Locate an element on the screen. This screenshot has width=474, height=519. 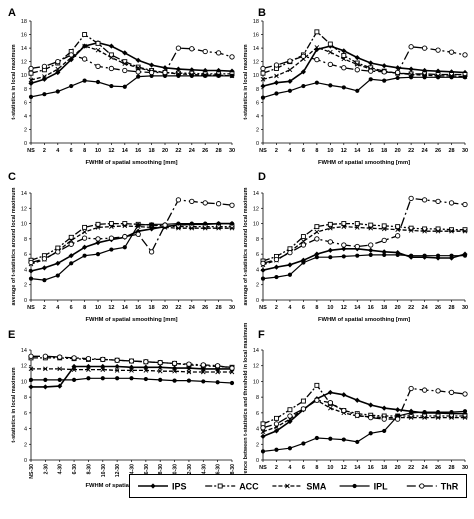
y-tick-label: 16 is located at coordinates (256, 36).